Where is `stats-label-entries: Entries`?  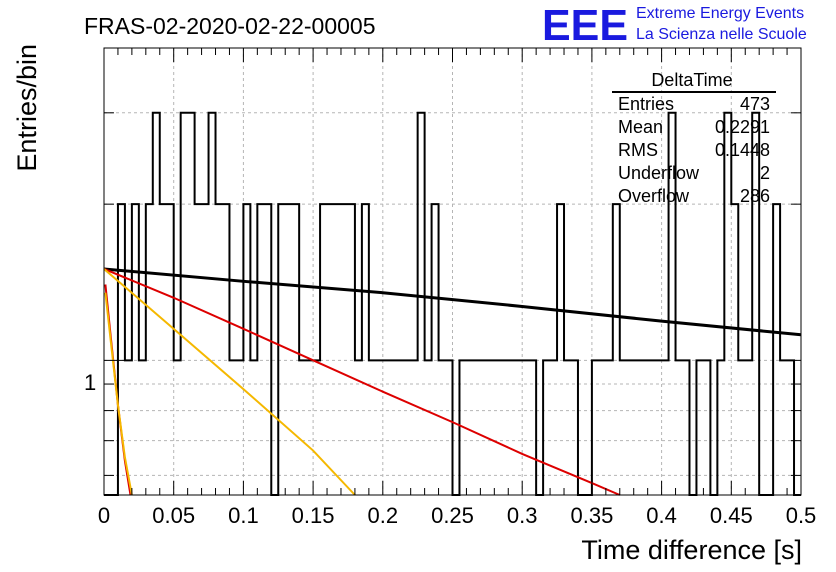
stats-label-entries: Entries is located at coordinates (646, 104).